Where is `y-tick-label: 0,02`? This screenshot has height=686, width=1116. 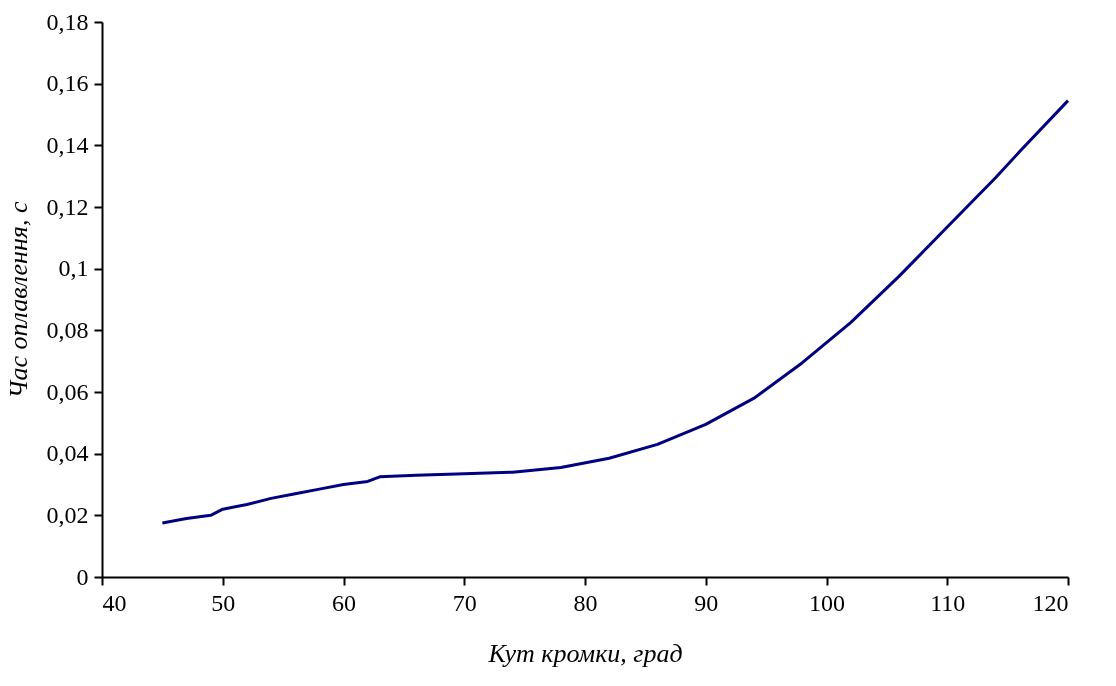 y-tick-label: 0,02 is located at coordinates (67, 514).